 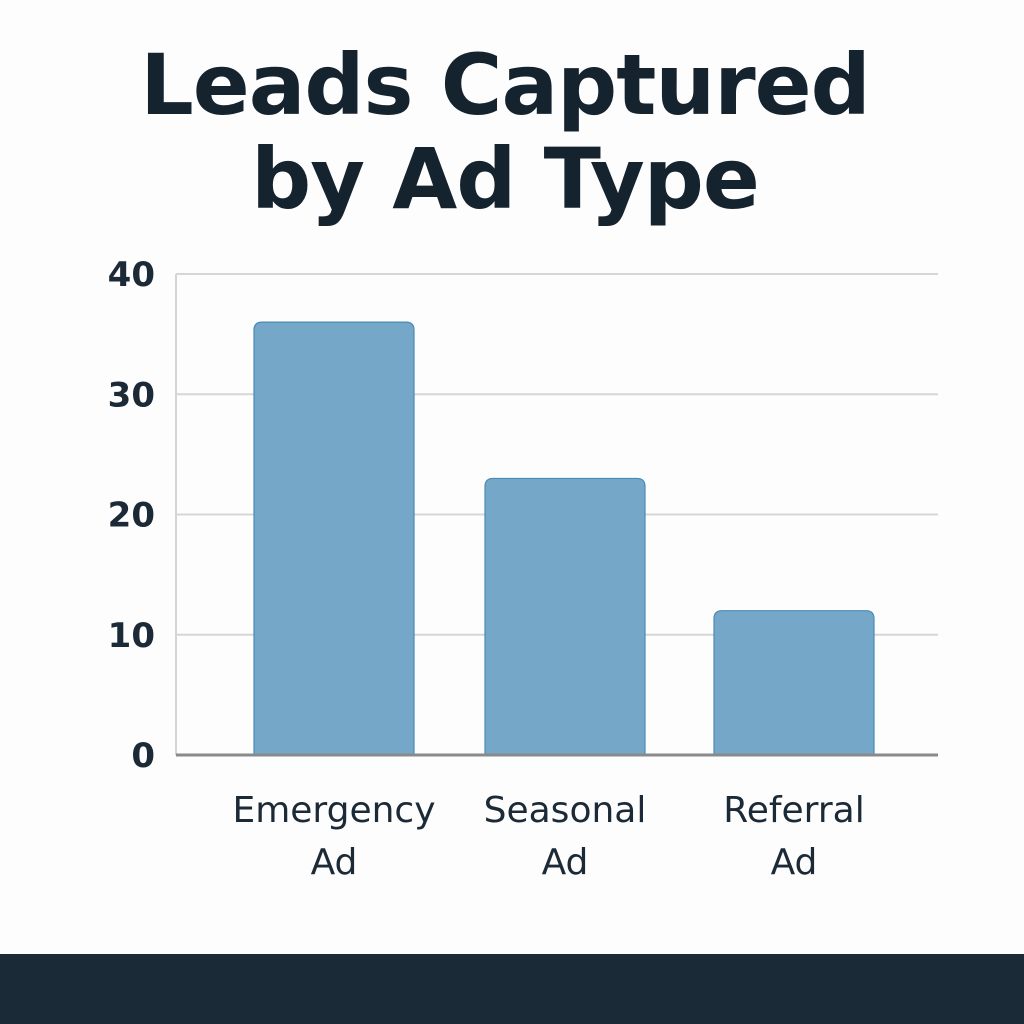 I want to click on x-category-label: Referral, so click(x=793, y=810).